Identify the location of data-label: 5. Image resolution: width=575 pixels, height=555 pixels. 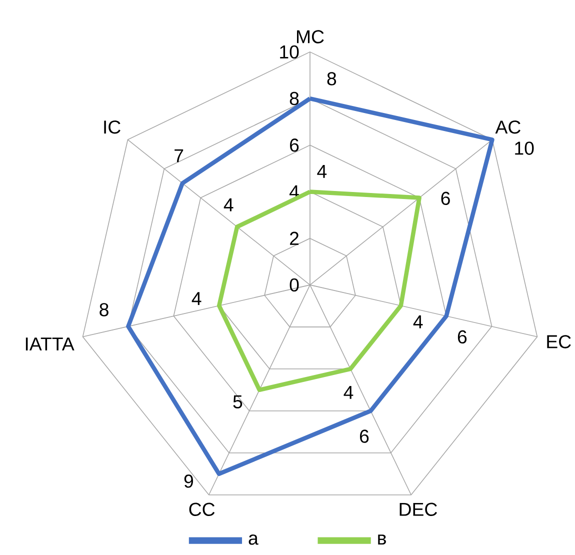
(237, 401).